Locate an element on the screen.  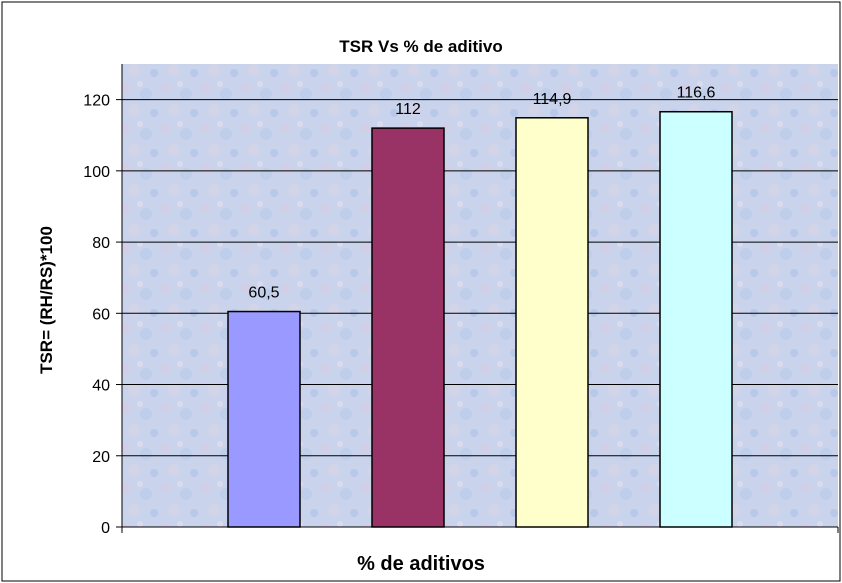
data-label: 114,9 is located at coordinates (552, 99).